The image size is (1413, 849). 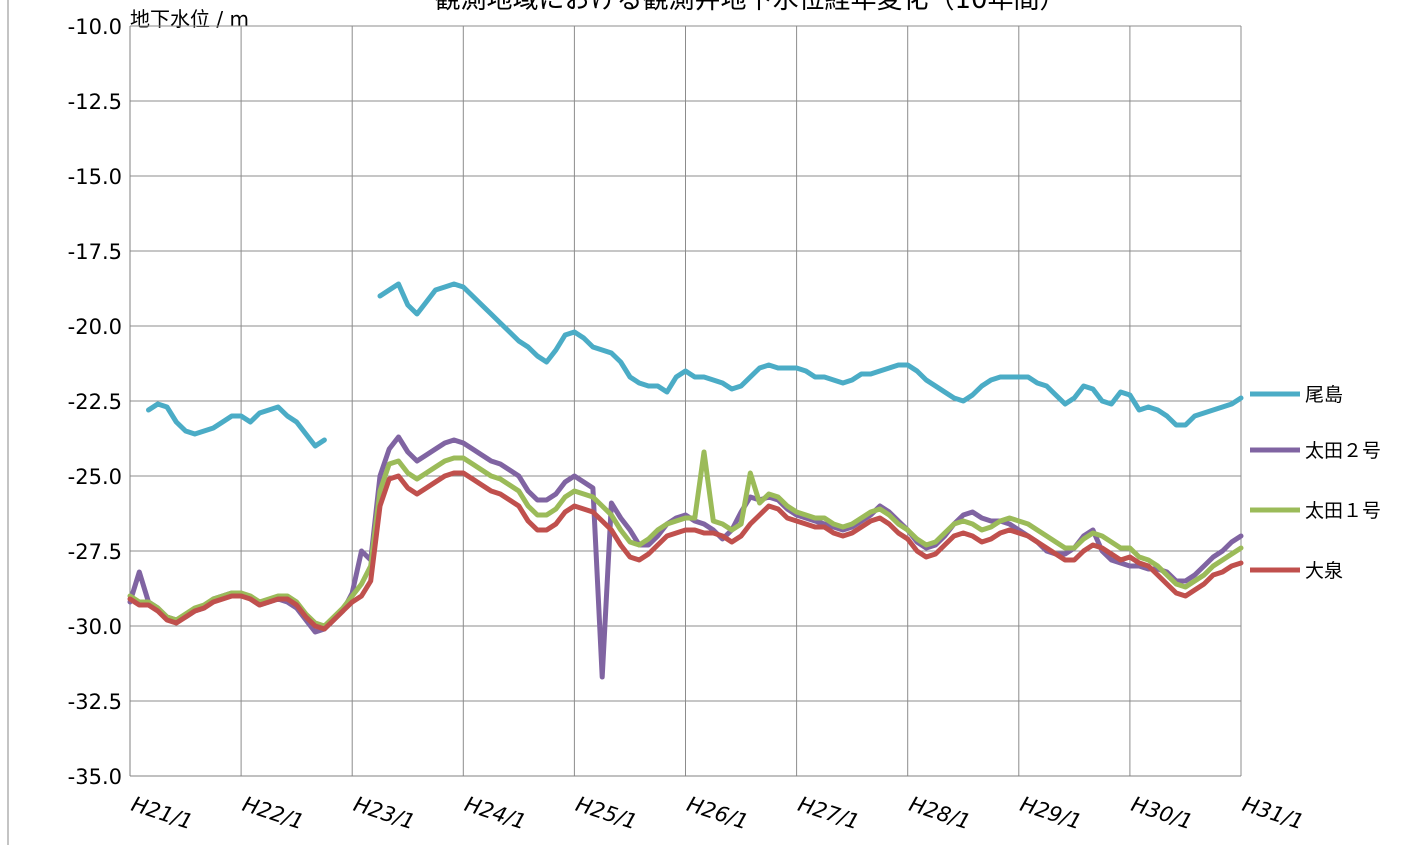 I want to click on y-tick-label: -27.5, so click(x=95, y=552).